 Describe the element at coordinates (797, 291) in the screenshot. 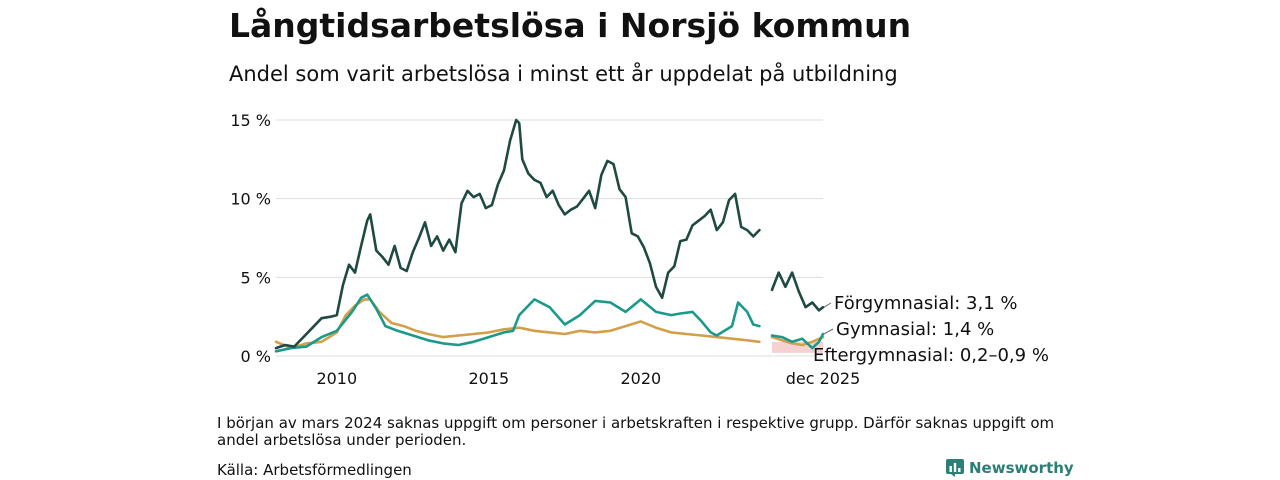

I see `förgymnasial-line` at that location.